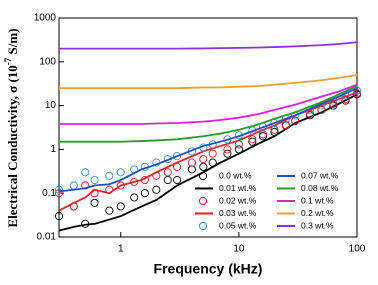 The image size is (378, 285). What do you see at coordinates (320, 175) in the screenshot?
I see `legend-label: 0.07 wt.%` at bounding box center [320, 175].